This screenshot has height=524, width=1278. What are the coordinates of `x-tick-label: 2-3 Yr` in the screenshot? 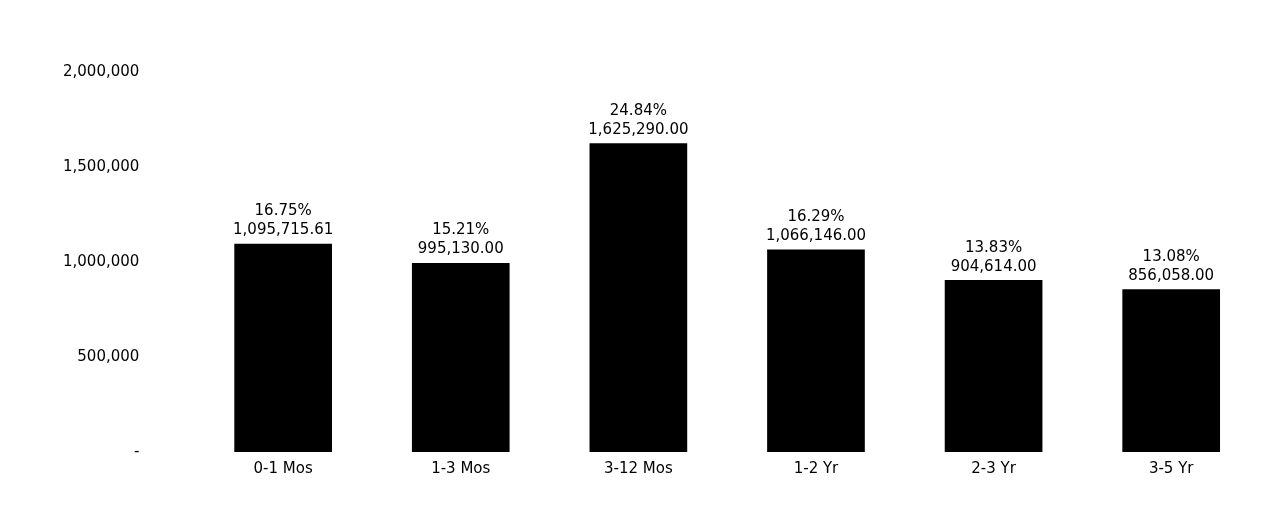 It's located at (994, 467).